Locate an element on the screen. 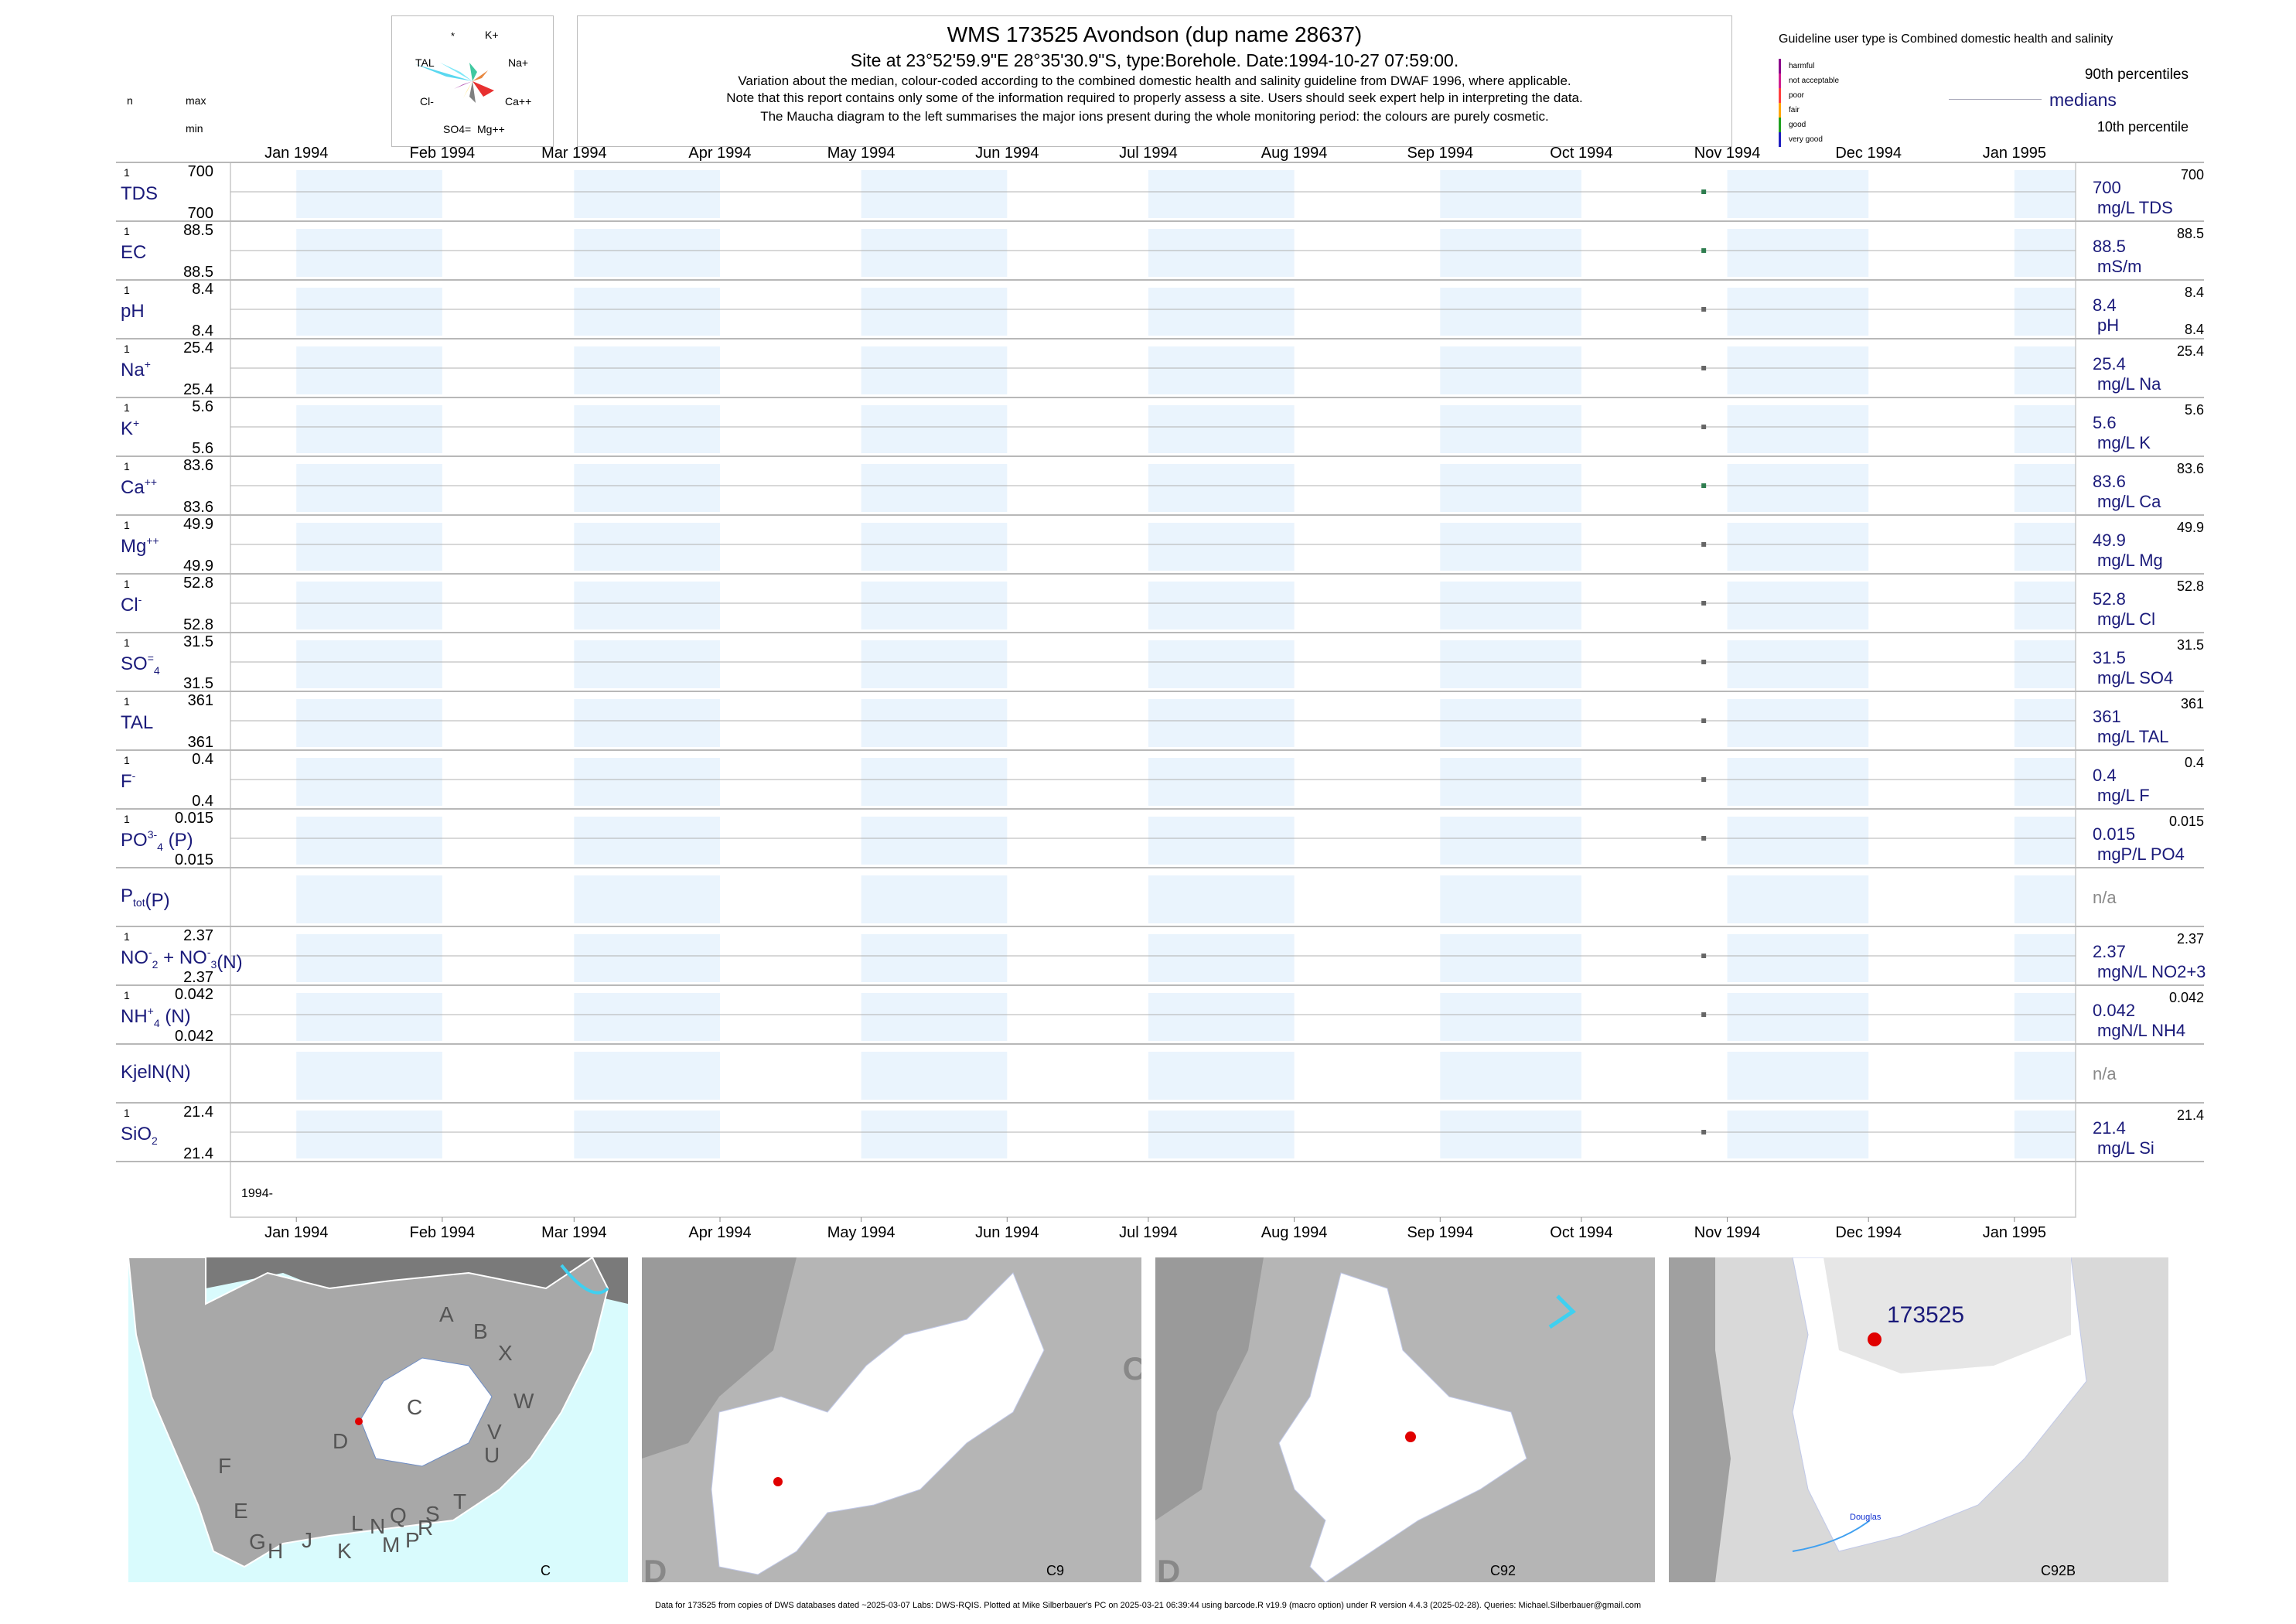 This screenshot has width=2296, height=1624. x-tick-label-top: Nov 1994 is located at coordinates (1727, 153).